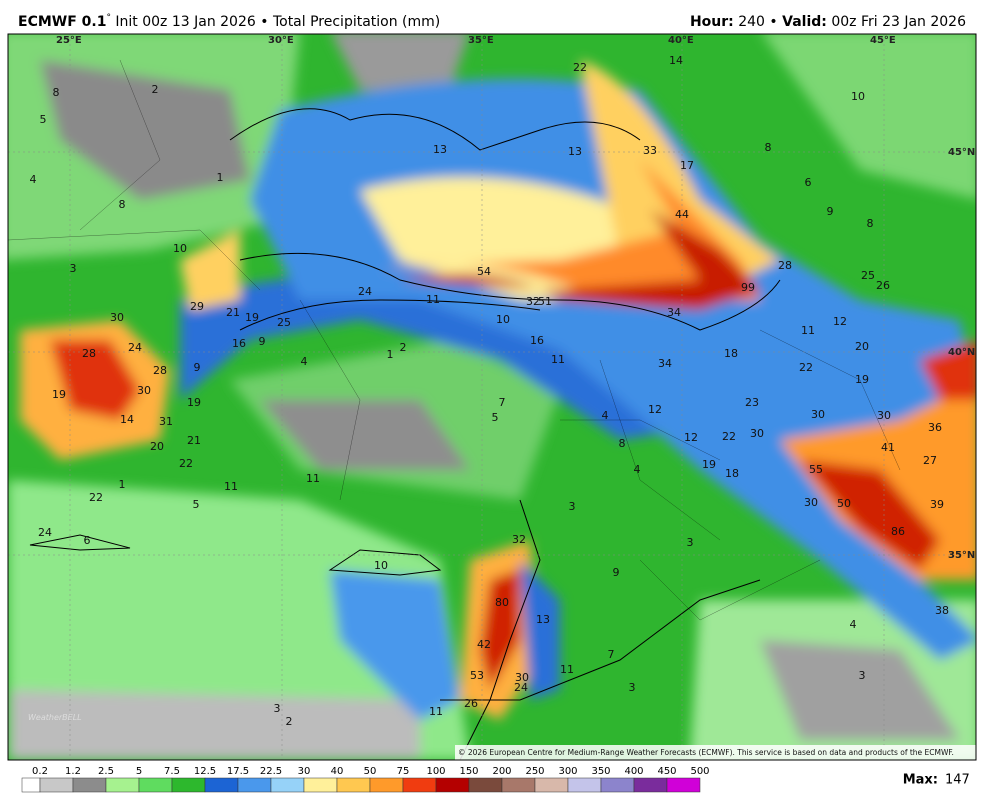 This screenshot has height=812, width=984. What do you see at coordinates (281, 40) in the screenshot?
I see `lon-label: 30°E` at bounding box center [281, 40].